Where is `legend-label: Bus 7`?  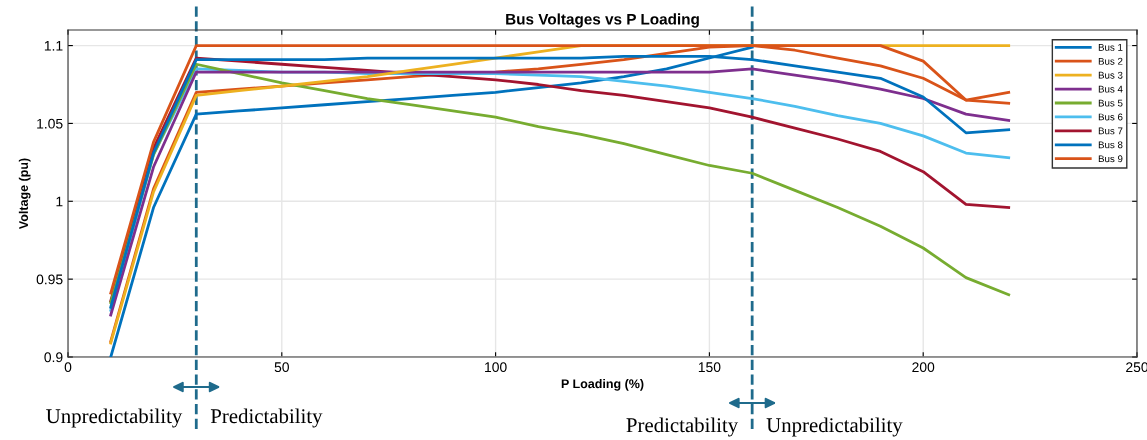
legend-label: Bus 7 is located at coordinates (1110, 131).